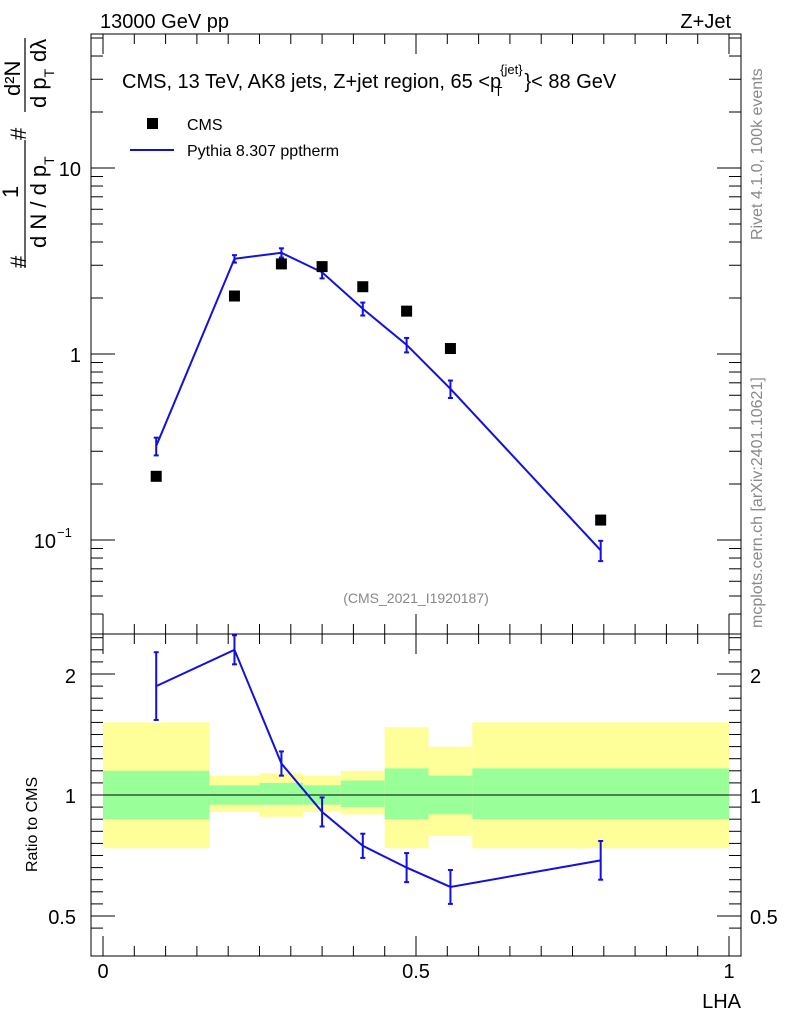 This screenshot has height=1024, width=786. Describe the element at coordinates (75, 356) in the screenshot. I see `main-ytick-label-1: 1` at that location.